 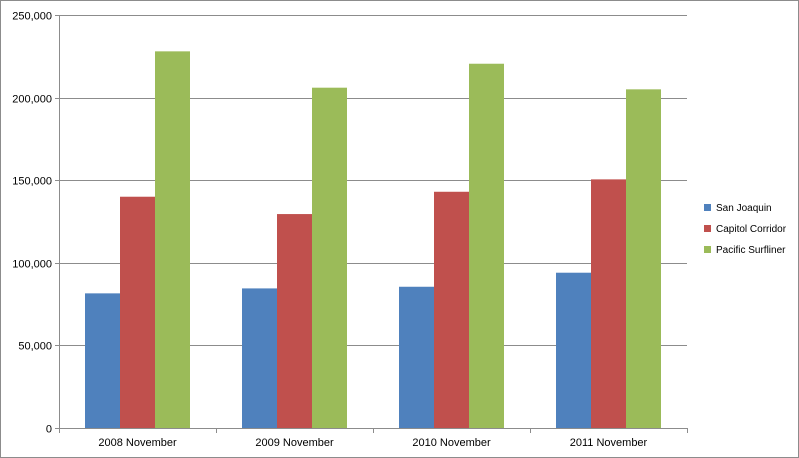 What do you see at coordinates (609, 443) in the screenshot?
I see `x-tick-label: 2011 November` at bounding box center [609, 443].